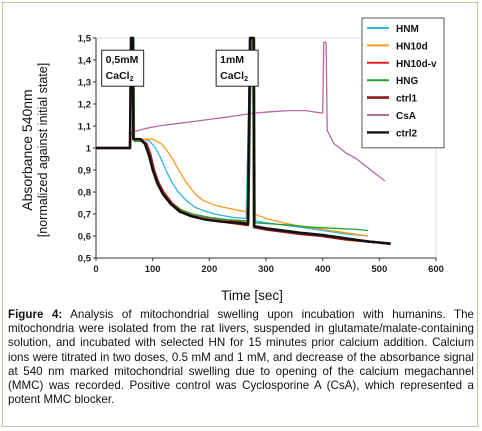 Image resolution: width=482 pixels, height=431 pixels. Describe the element at coordinates (180, 68) in the screenshot. I see `annotations: 0,5mM CaCl2 1mM CaCl2` at that location.